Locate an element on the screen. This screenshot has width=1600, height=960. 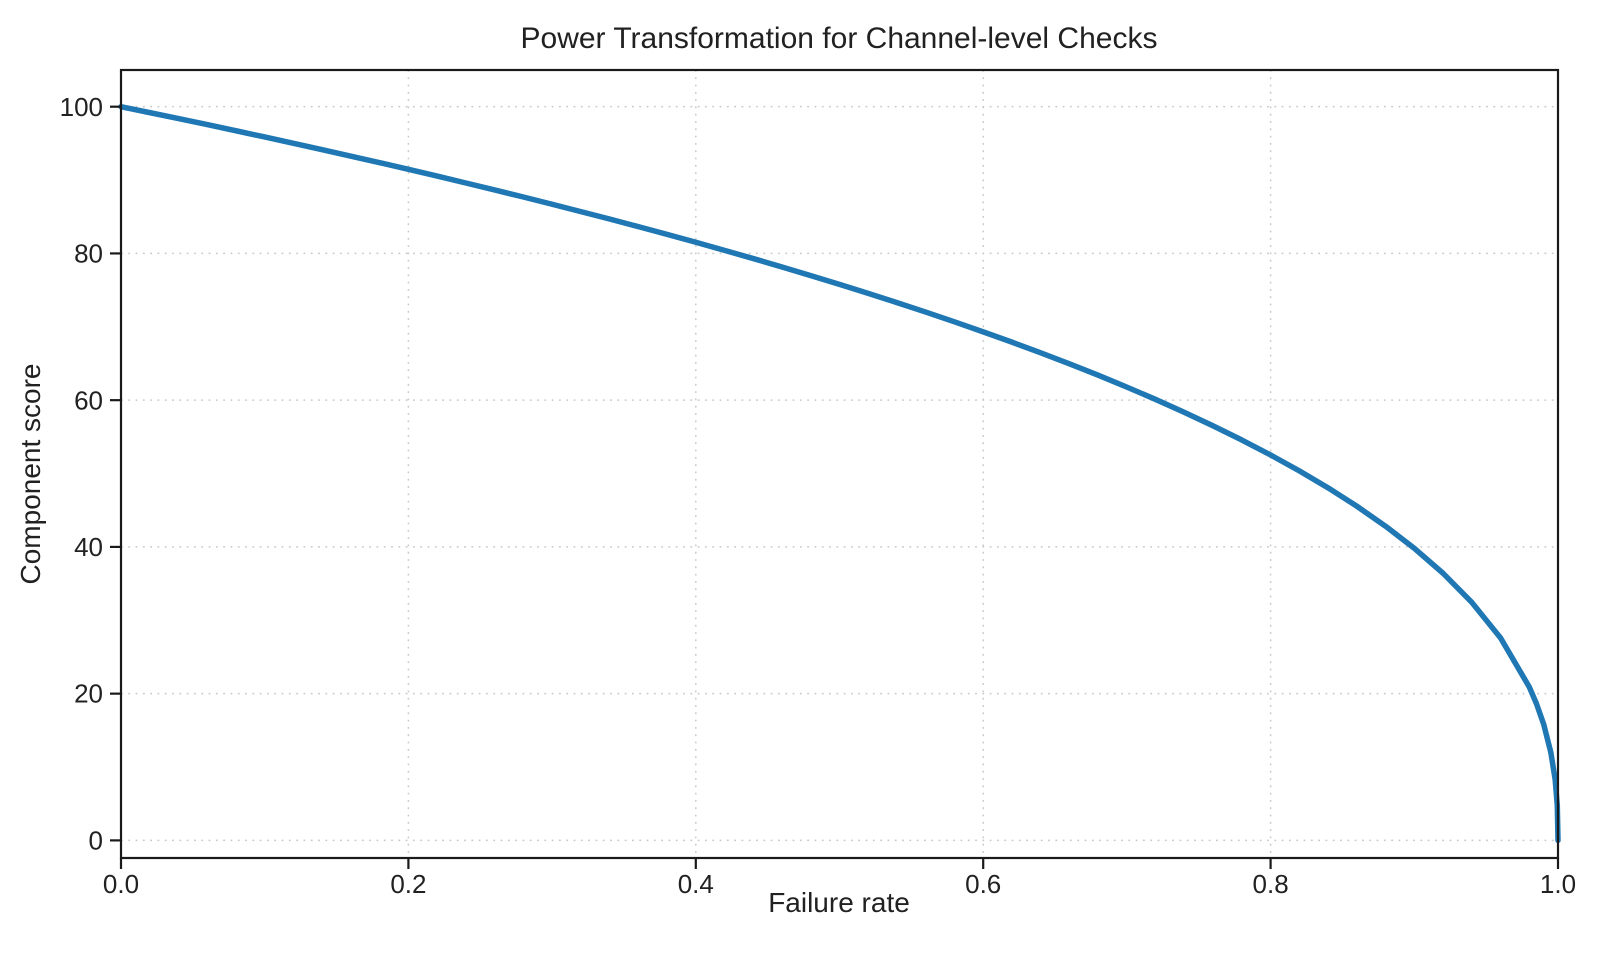
x-axis-label: Failure rate is located at coordinates (839, 902).